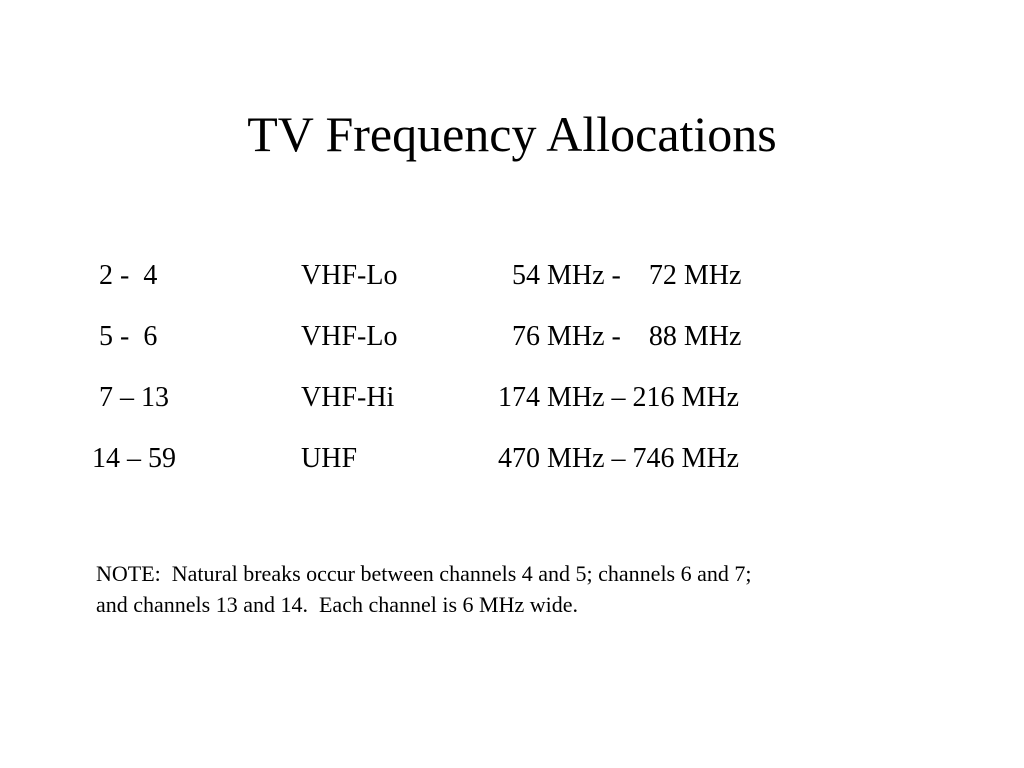 This screenshot has height=768, width=1024. Describe the element at coordinates (134, 458) in the screenshot. I see `channel-range: 14 – 59` at that location.